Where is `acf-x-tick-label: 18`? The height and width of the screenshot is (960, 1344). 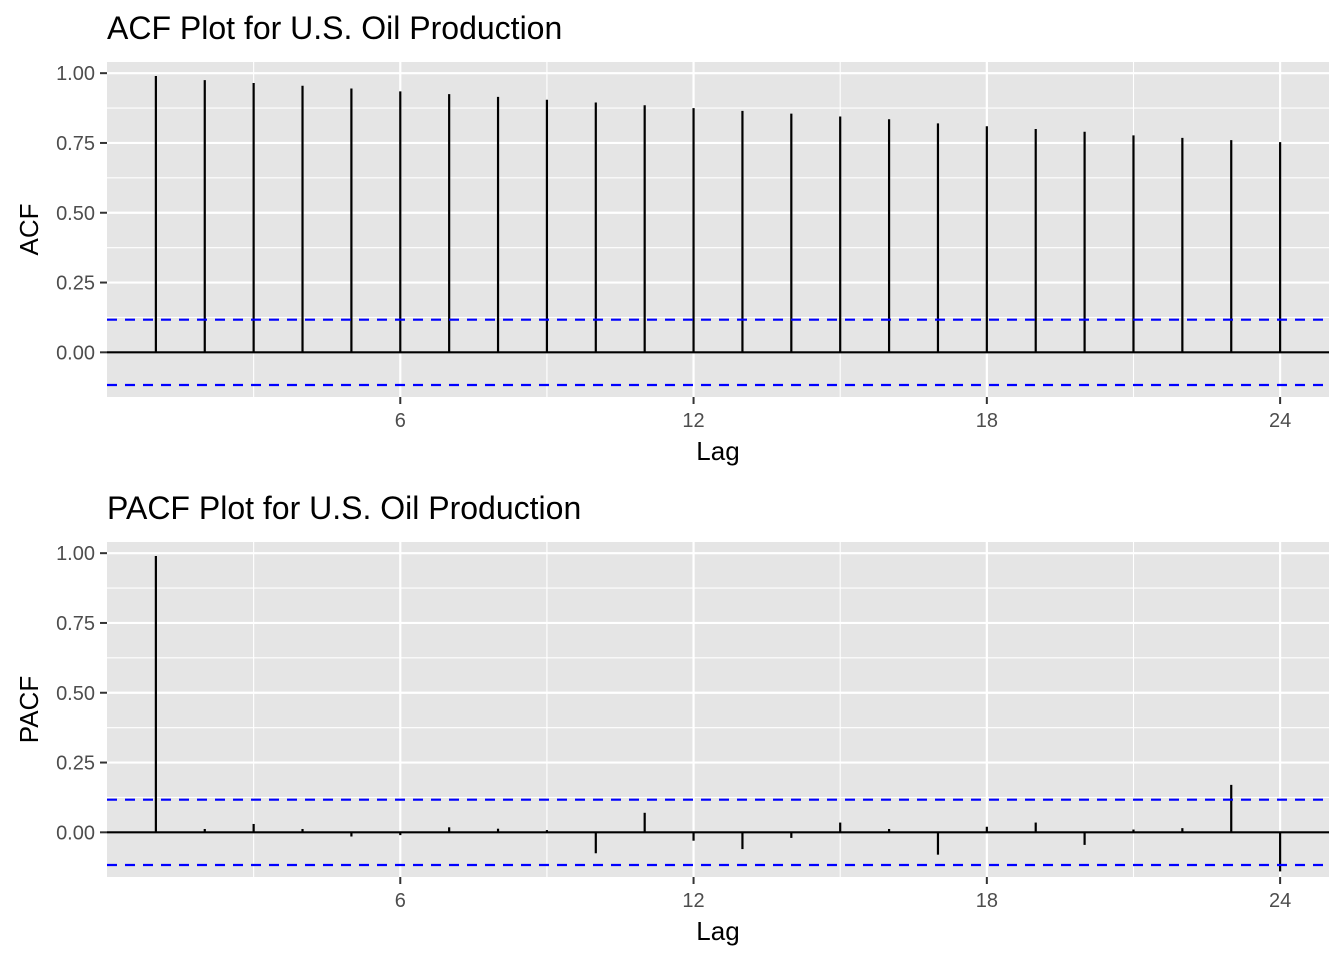
acf-x-tick-label: 18 is located at coordinates (987, 421).